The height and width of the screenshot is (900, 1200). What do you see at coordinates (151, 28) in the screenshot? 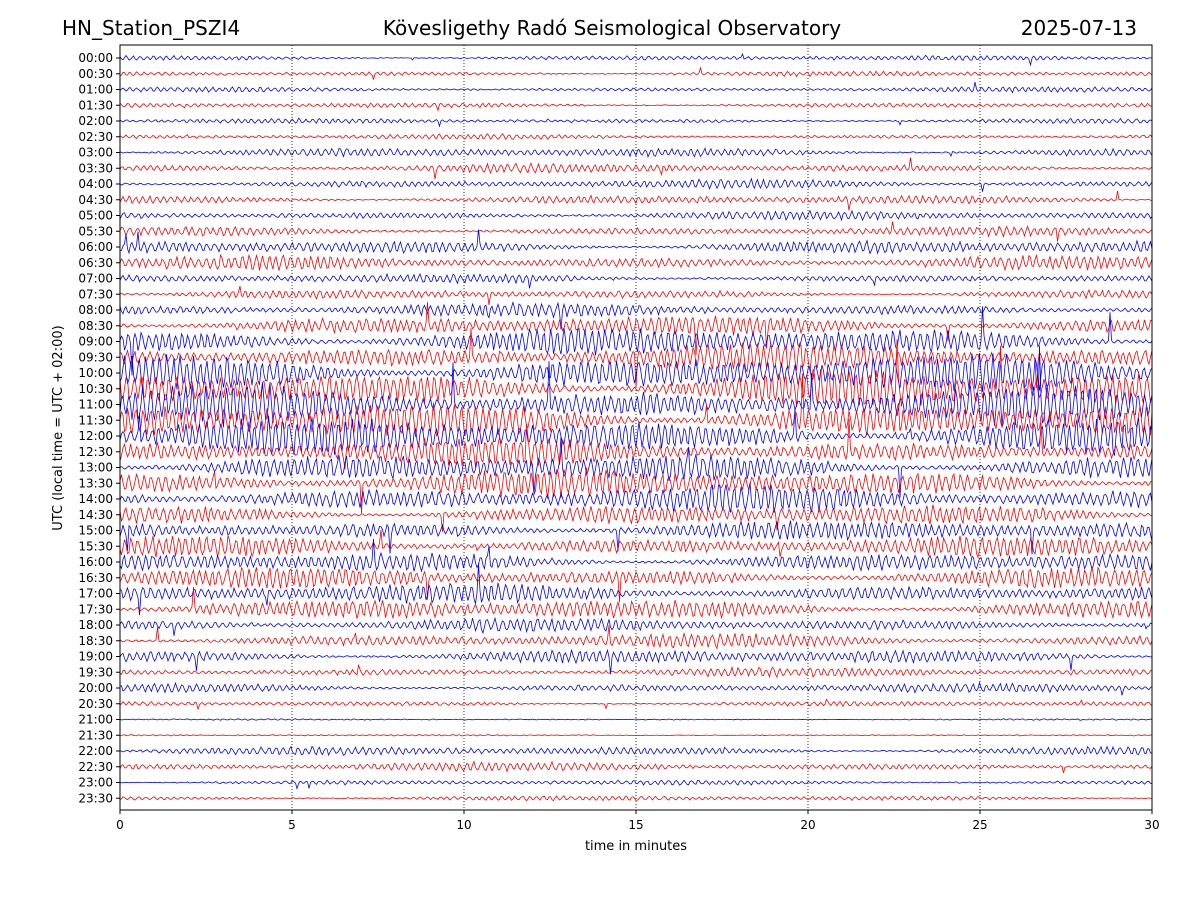
I see `station-name: HN_Station_PSZI4` at bounding box center [151, 28].